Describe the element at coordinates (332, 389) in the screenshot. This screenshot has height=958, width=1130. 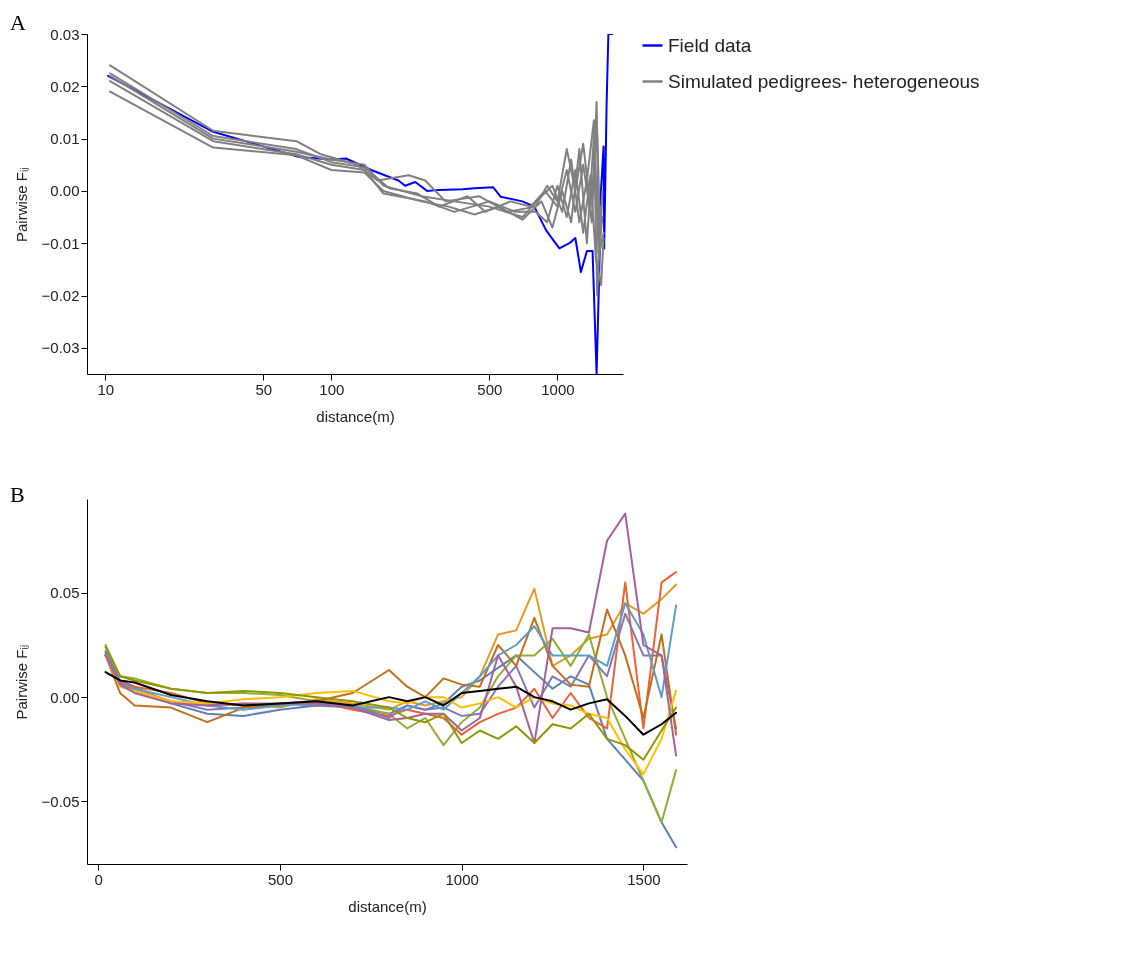
I see `x-tick-label: 100` at that location.